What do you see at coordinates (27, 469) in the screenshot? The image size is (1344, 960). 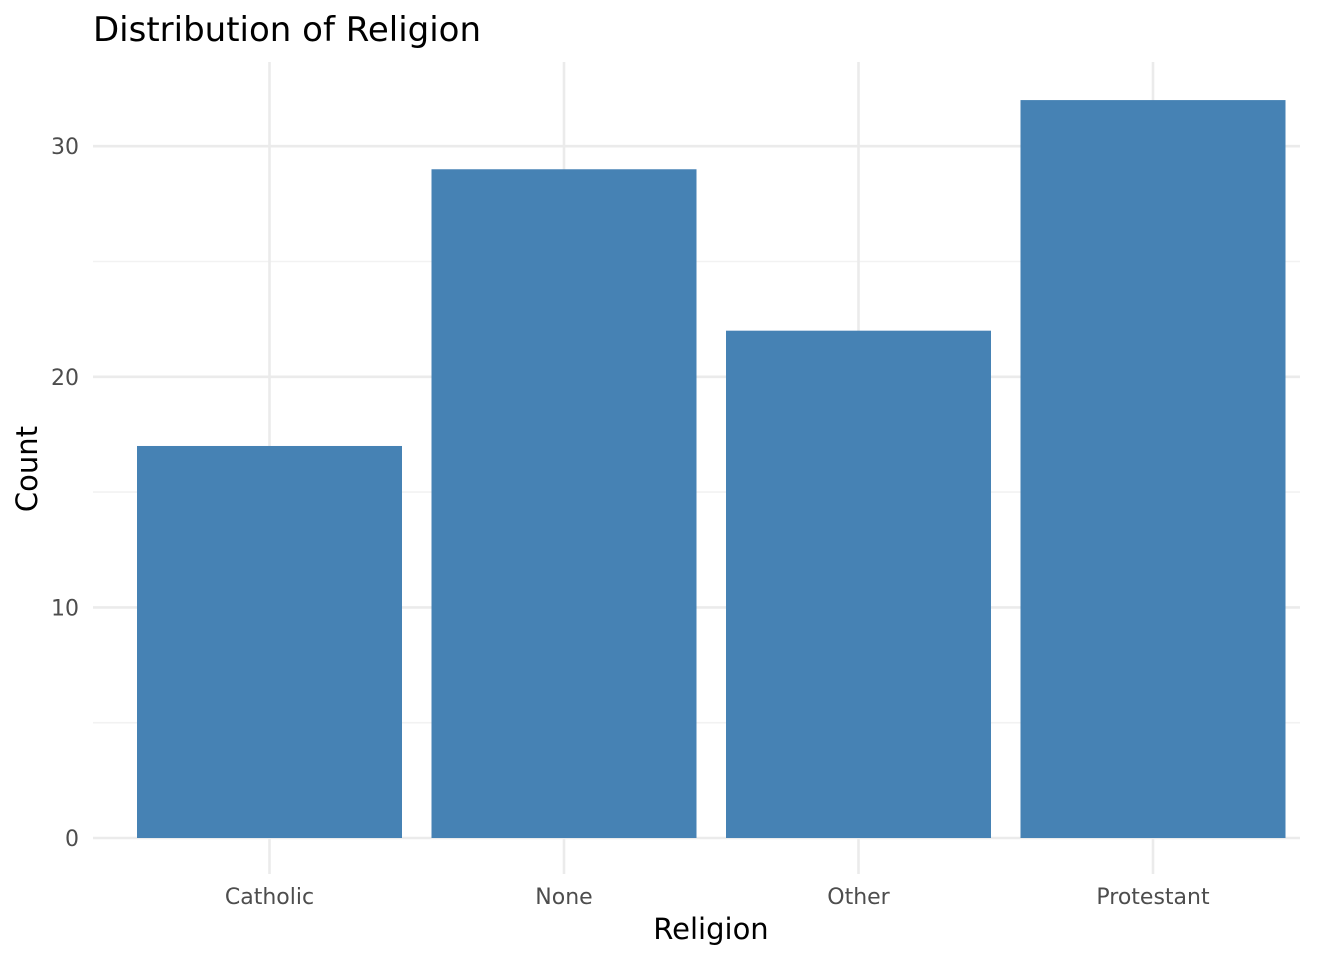 I see `y-axis-title: Count` at bounding box center [27, 469].